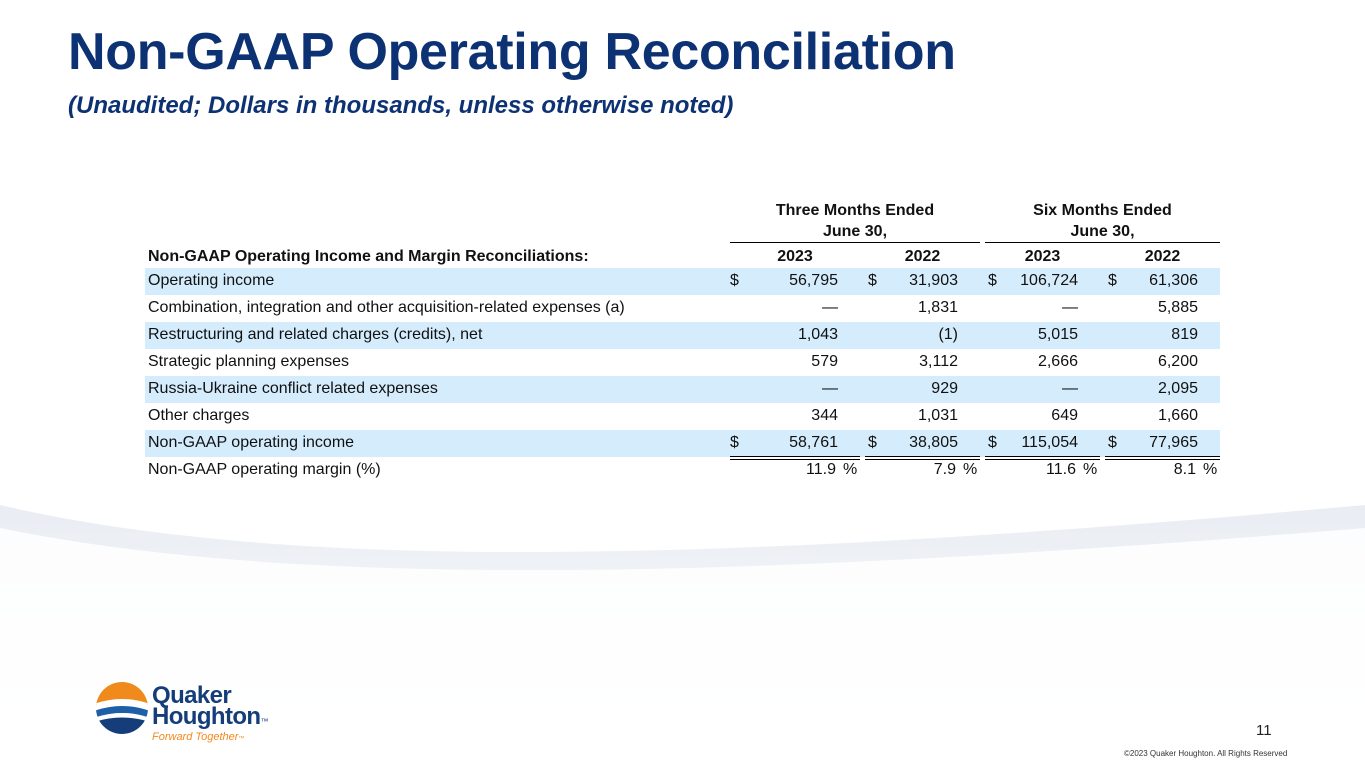 The height and width of the screenshot is (768, 1365). Describe the element at coordinates (249, 361) in the screenshot. I see `row-label: Strategic planning expenses` at that location.